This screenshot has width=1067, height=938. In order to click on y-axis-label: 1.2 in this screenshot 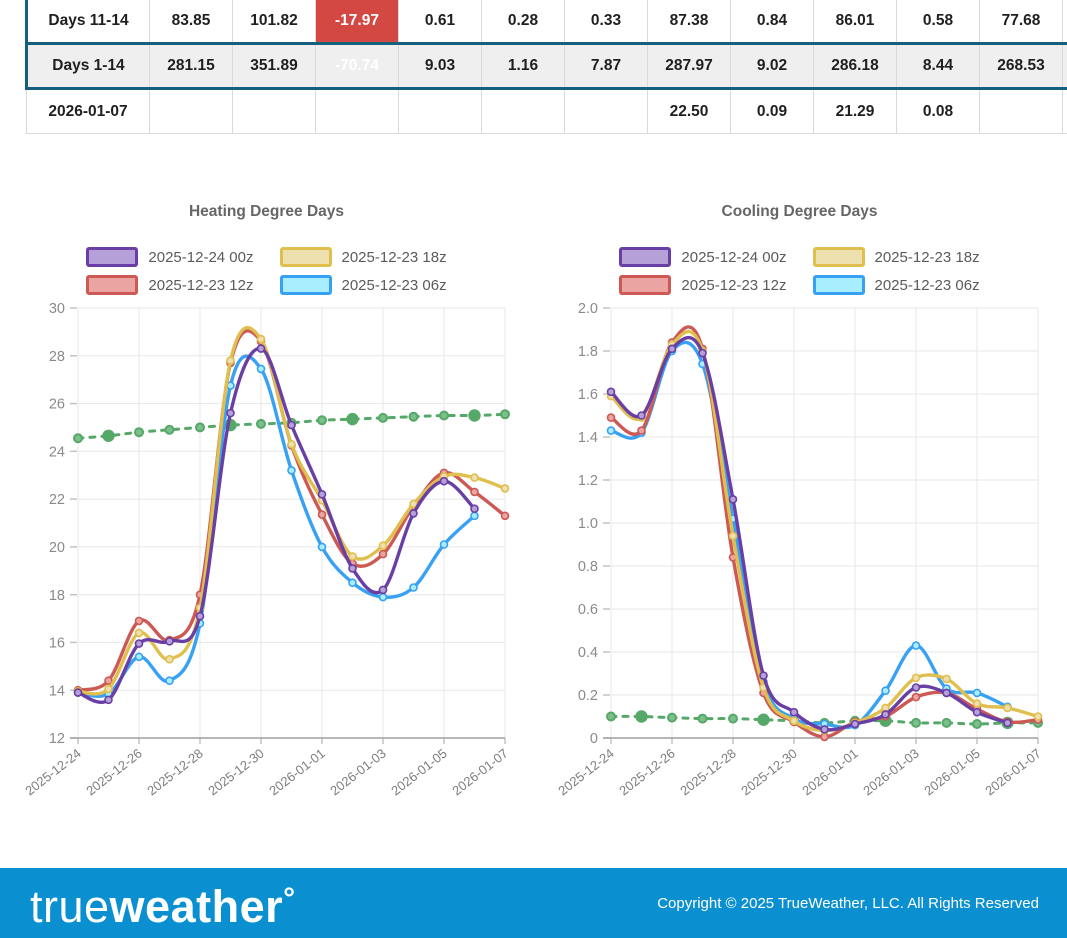, I will do `click(588, 481)`.